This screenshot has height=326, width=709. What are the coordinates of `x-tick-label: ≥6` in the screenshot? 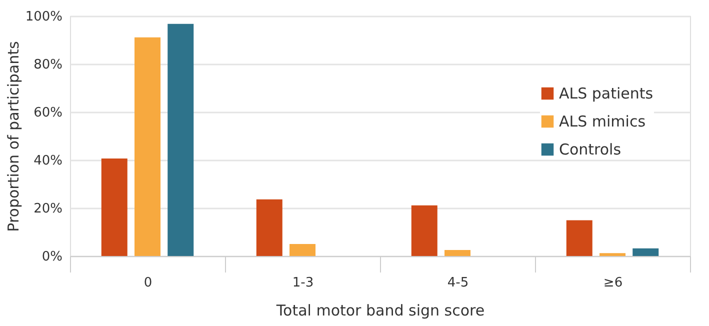 It's located at (613, 283).